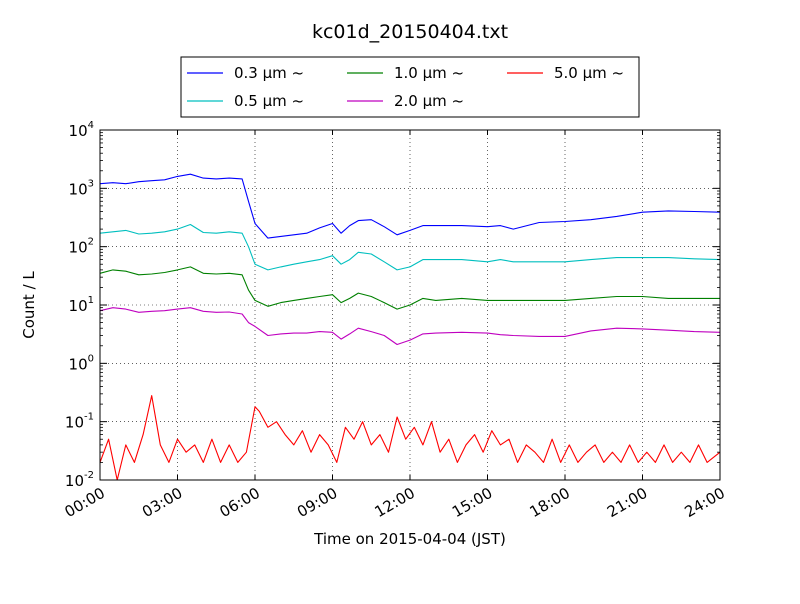 This screenshot has width=800, height=604. I want to click on legend-box, so click(410, 87).